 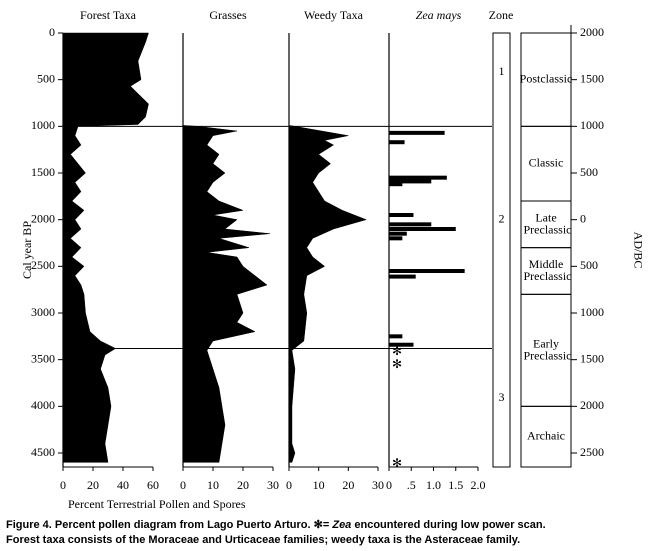 I want to click on panel-title: Weedy Taxa, so click(x=334, y=15).